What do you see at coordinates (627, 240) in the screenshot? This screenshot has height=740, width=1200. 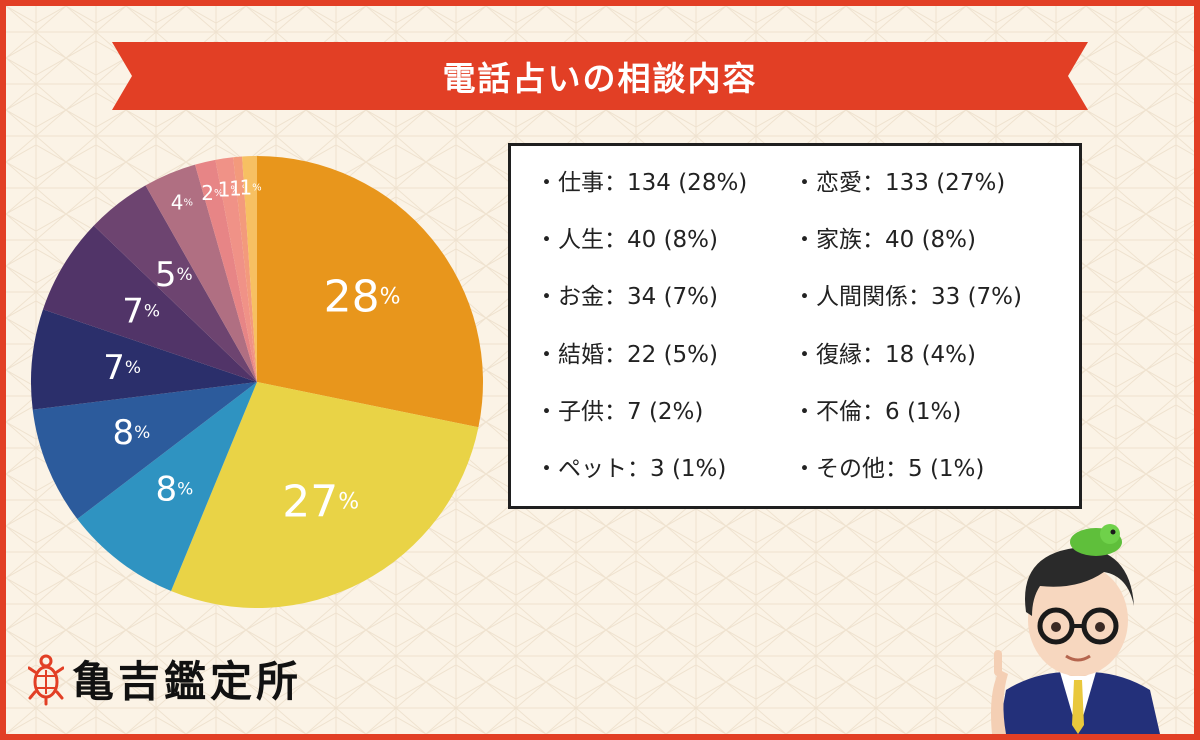 I see `legend-item: ・人生：40 (8%)` at bounding box center [627, 240].